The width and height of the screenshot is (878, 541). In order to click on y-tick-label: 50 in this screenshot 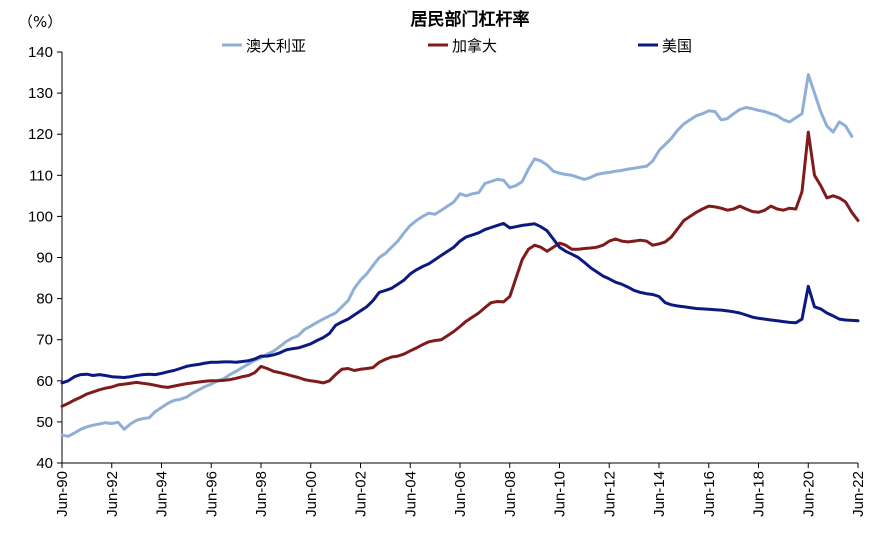, I will do `click(44, 422)`.